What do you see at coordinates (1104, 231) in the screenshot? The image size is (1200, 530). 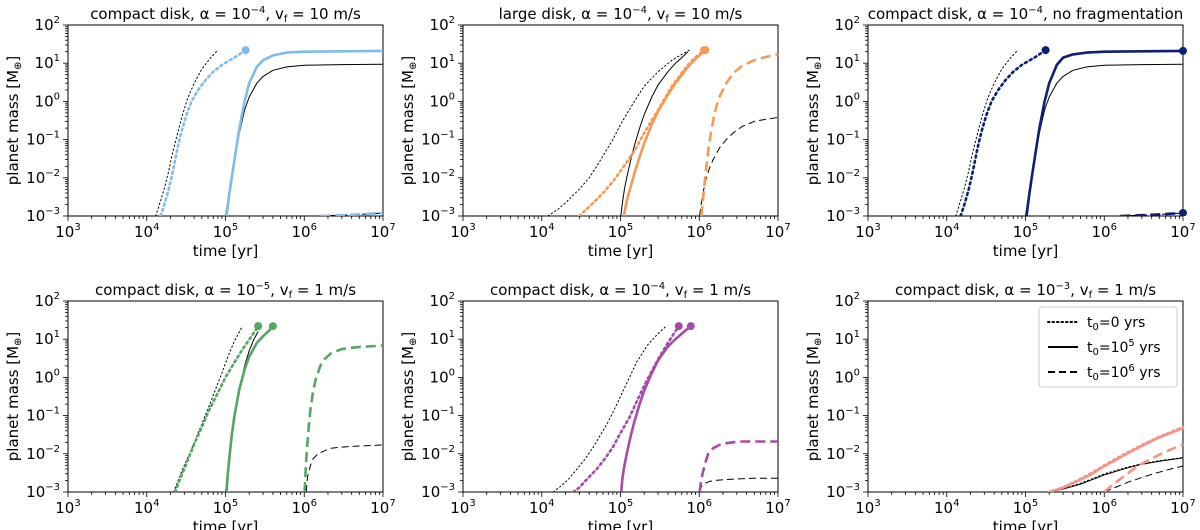 I see `x-tick-label: 10⁶` at bounding box center [1104, 231].